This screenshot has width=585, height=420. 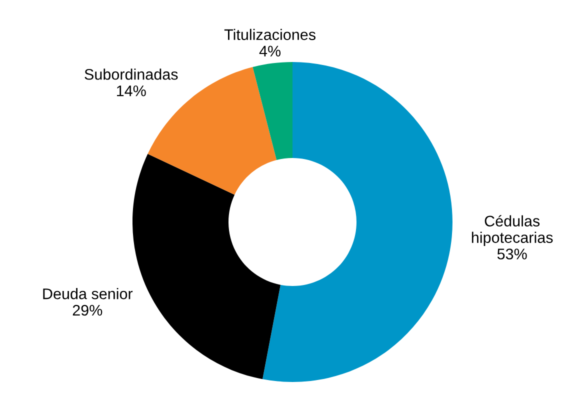 What do you see at coordinates (131, 91) in the screenshot?
I see `data-label: 14%` at bounding box center [131, 91].